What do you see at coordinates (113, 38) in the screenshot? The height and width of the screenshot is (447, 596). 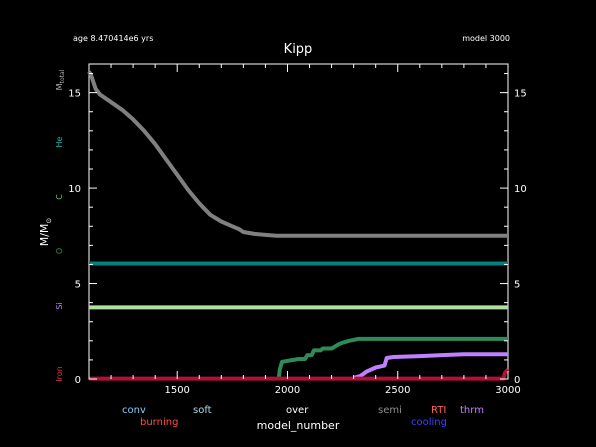 I see `age-text: age 8.470414e6 yrs` at bounding box center [113, 38].